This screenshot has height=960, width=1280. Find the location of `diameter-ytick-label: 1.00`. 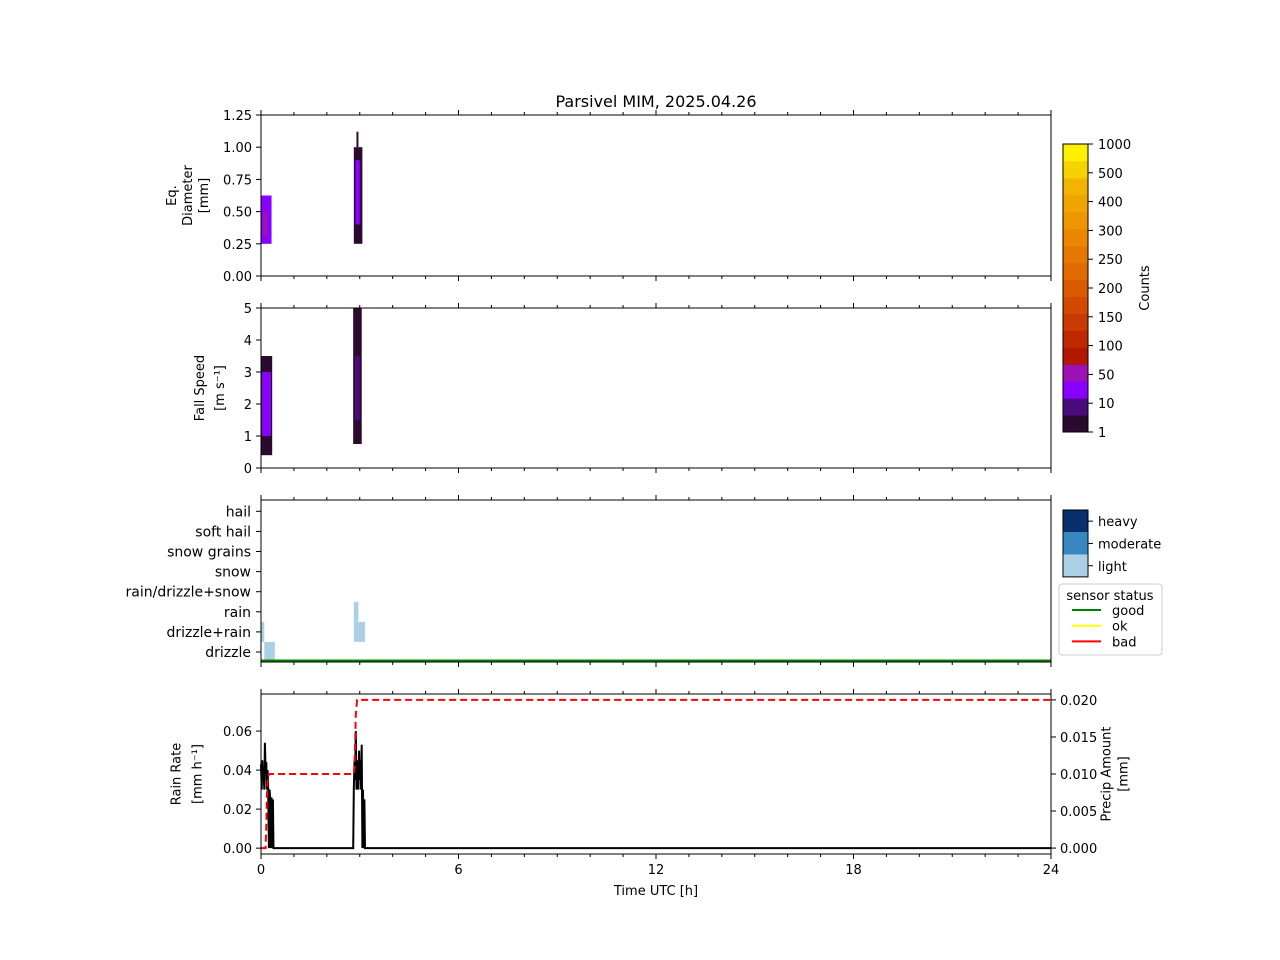

diameter-ytick-label: 1.00 is located at coordinates (237, 148).